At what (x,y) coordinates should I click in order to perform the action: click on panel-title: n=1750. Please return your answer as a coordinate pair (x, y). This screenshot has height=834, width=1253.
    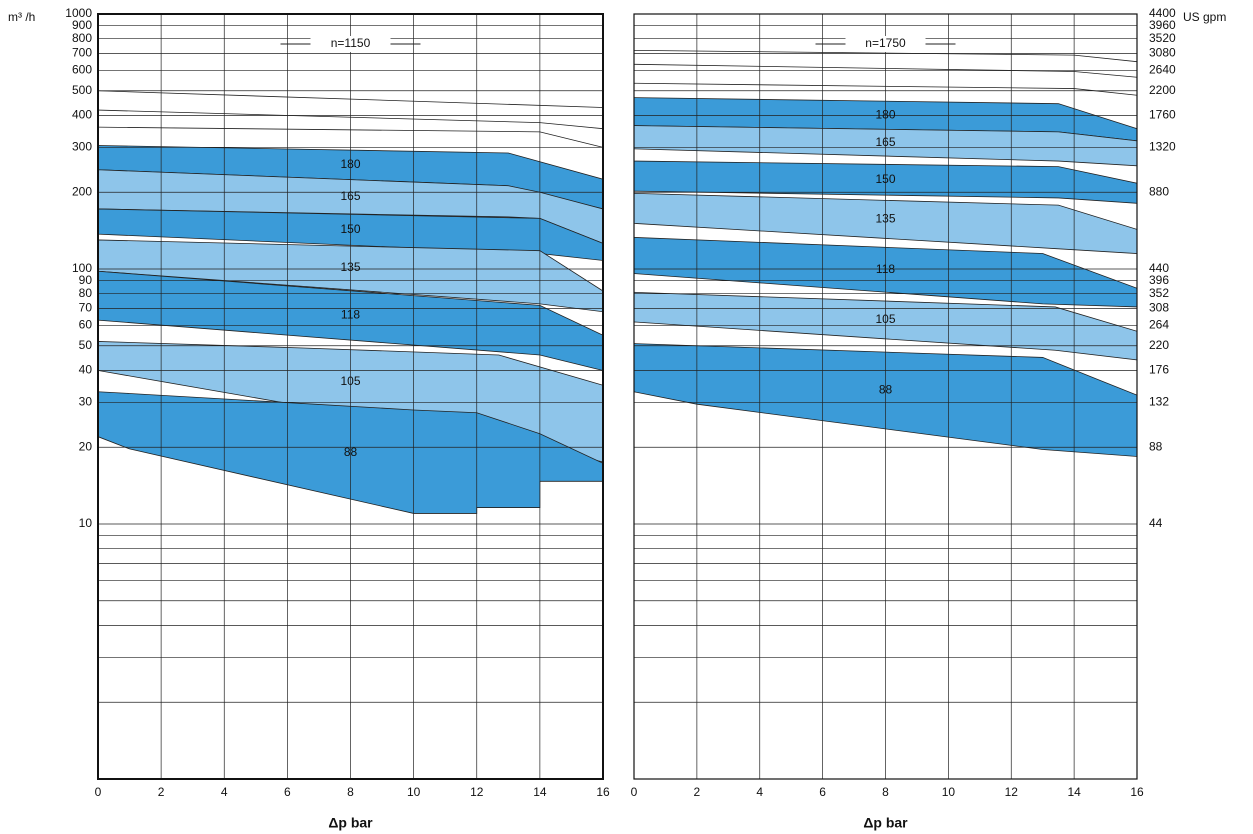
    Looking at the image, I should click on (885, 43).